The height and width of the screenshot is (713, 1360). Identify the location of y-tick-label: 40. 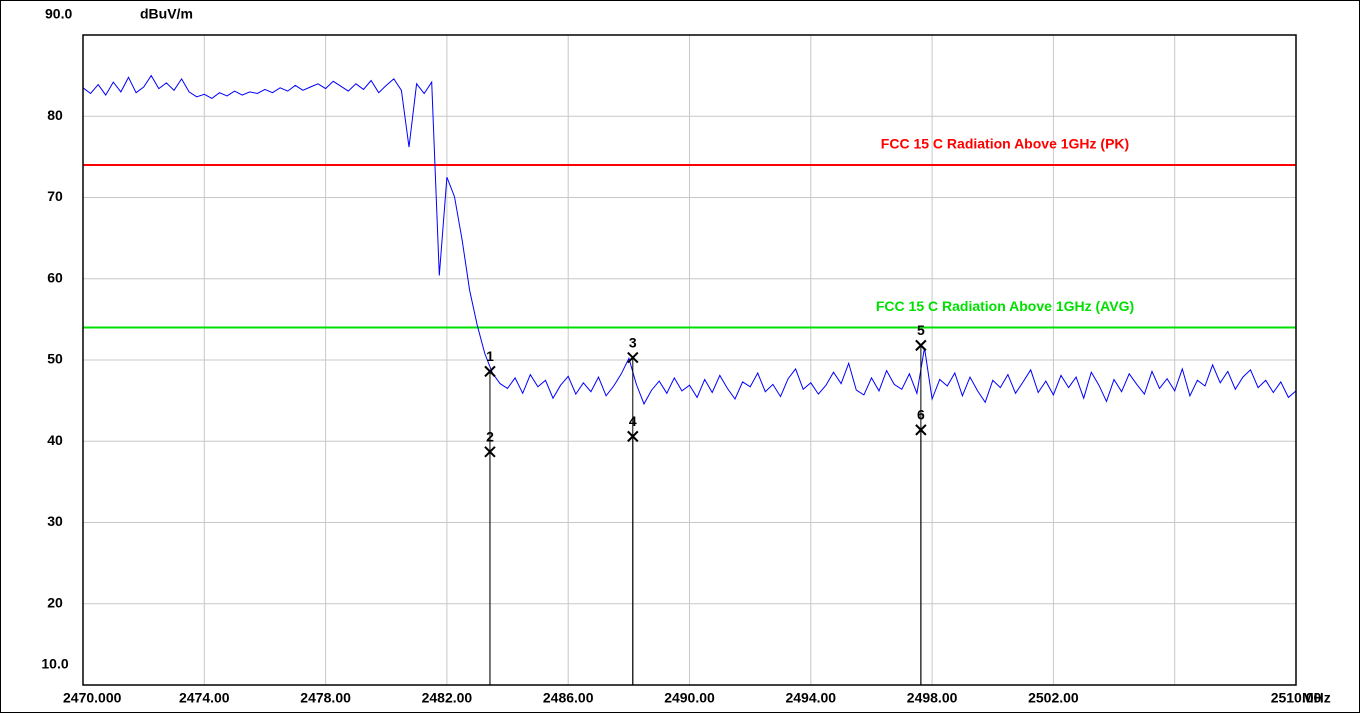
(55, 440).